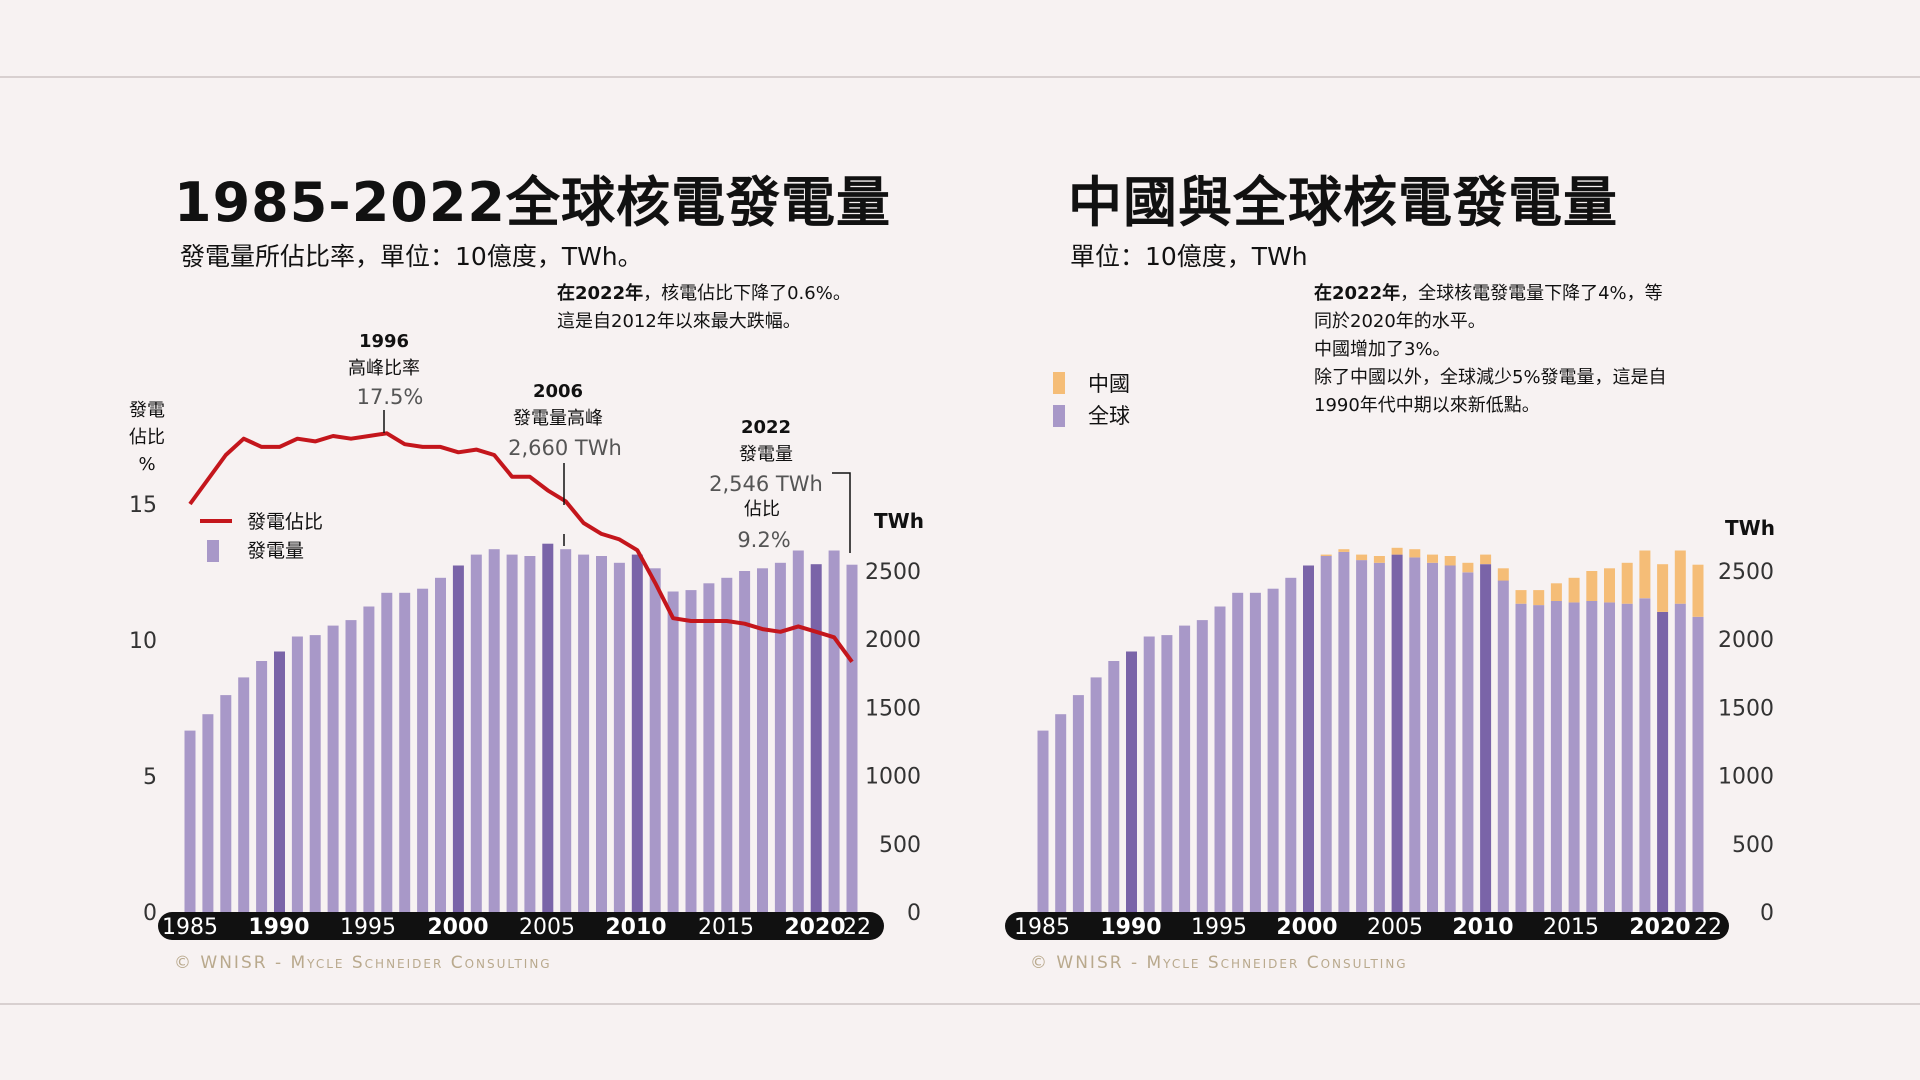  What do you see at coordinates (1059, 383) in the screenshot?
I see `legend-china-swatch` at bounding box center [1059, 383].